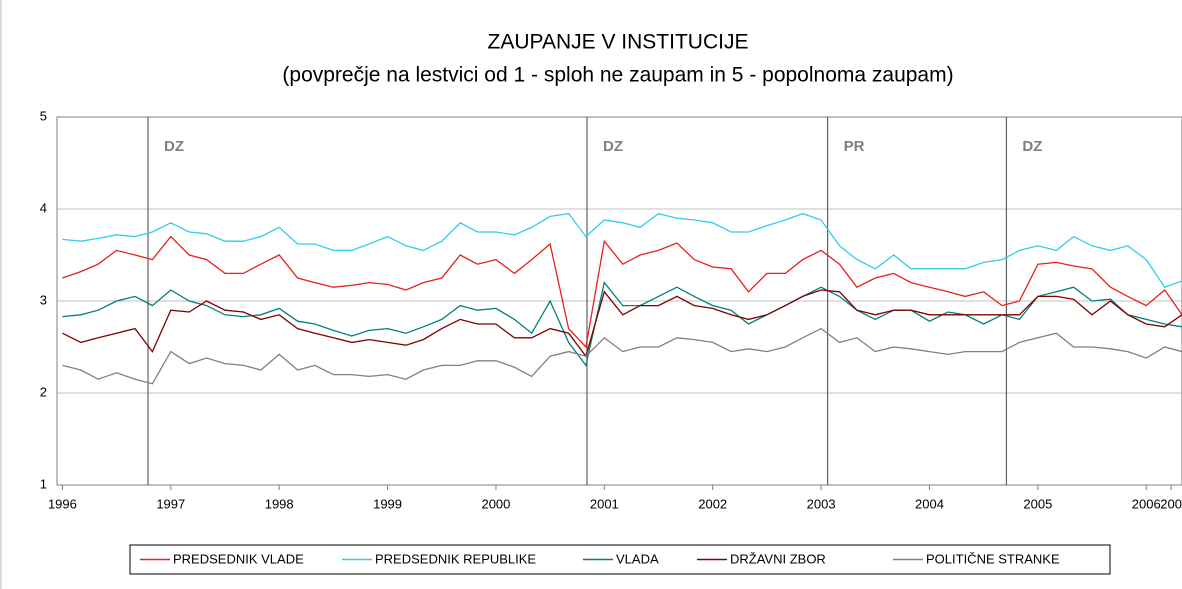 The image size is (1182, 589). What do you see at coordinates (43, 483) in the screenshot?
I see `y-tick-label: 1` at bounding box center [43, 483].